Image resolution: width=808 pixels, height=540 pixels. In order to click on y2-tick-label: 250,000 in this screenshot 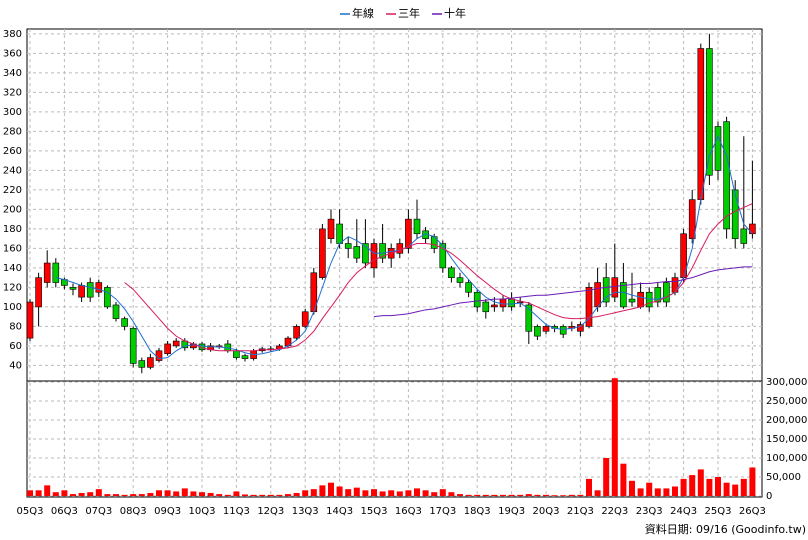, I will do `click(786, 401)`.